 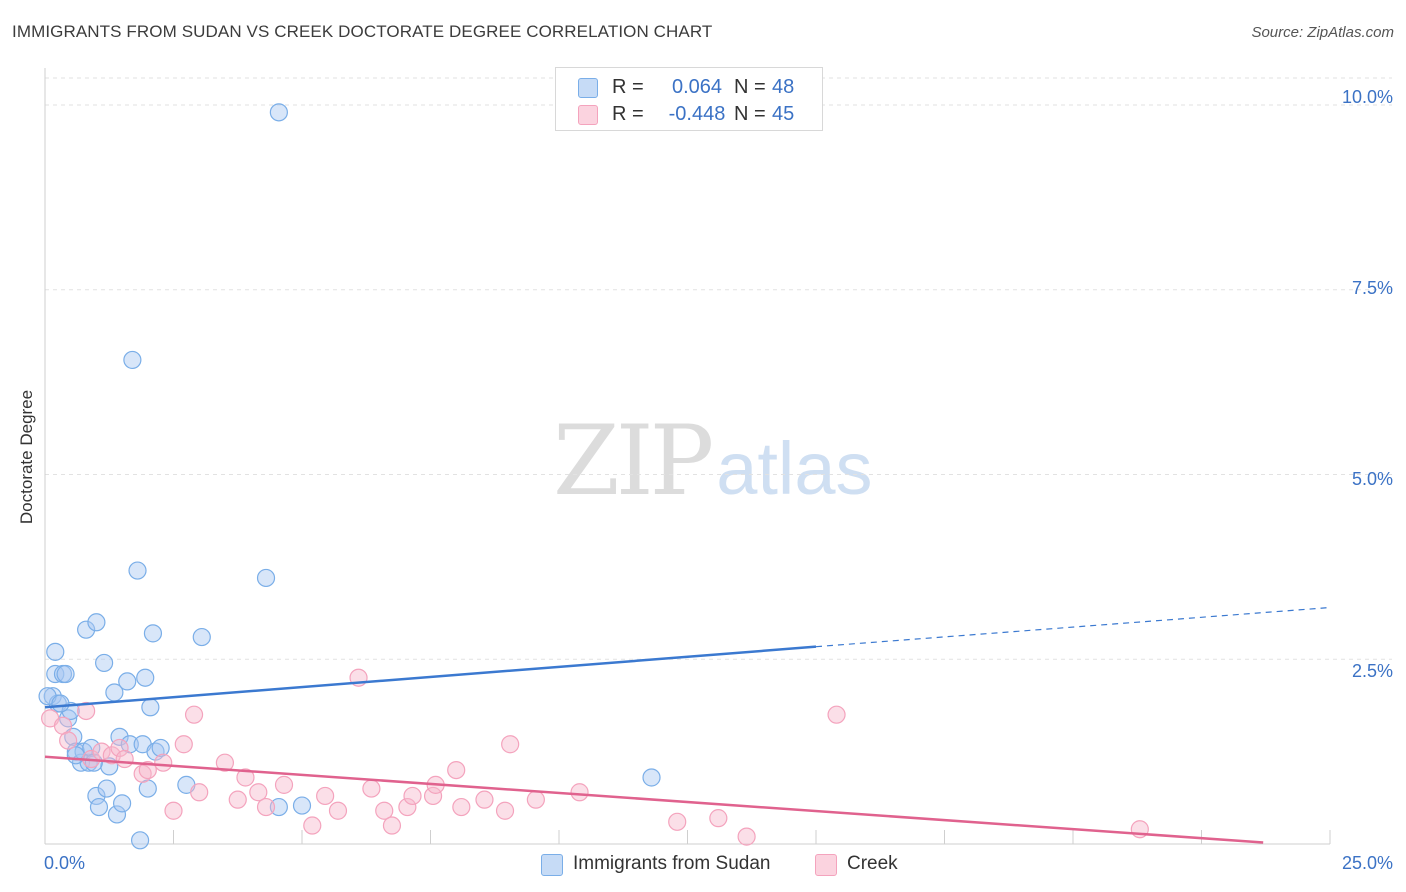 What do you see at coordinates (697, 87) in the screenshot?
I see `legend-r-value: 0.064` at bounding box center [697, 87].